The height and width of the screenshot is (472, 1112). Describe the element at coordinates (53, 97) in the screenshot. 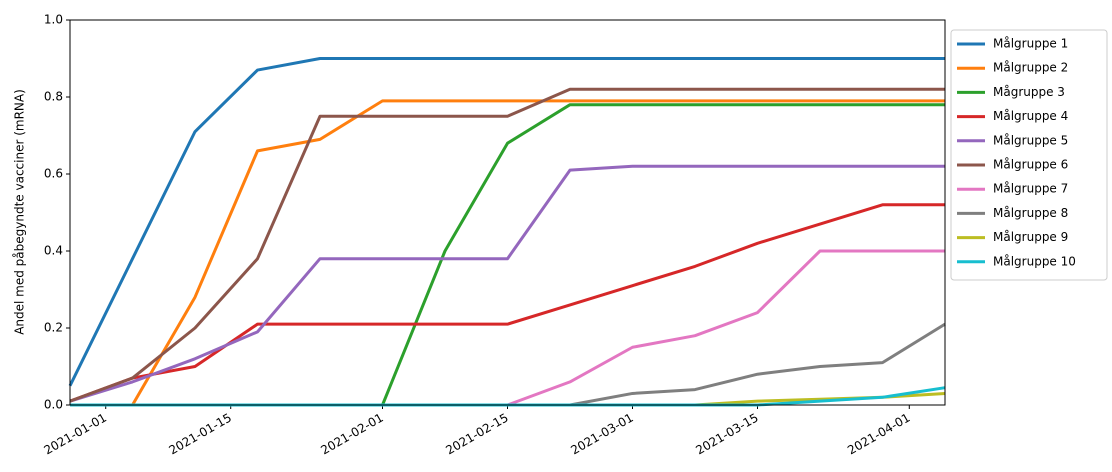

I see `y-tick-label: 0.8` at that location.